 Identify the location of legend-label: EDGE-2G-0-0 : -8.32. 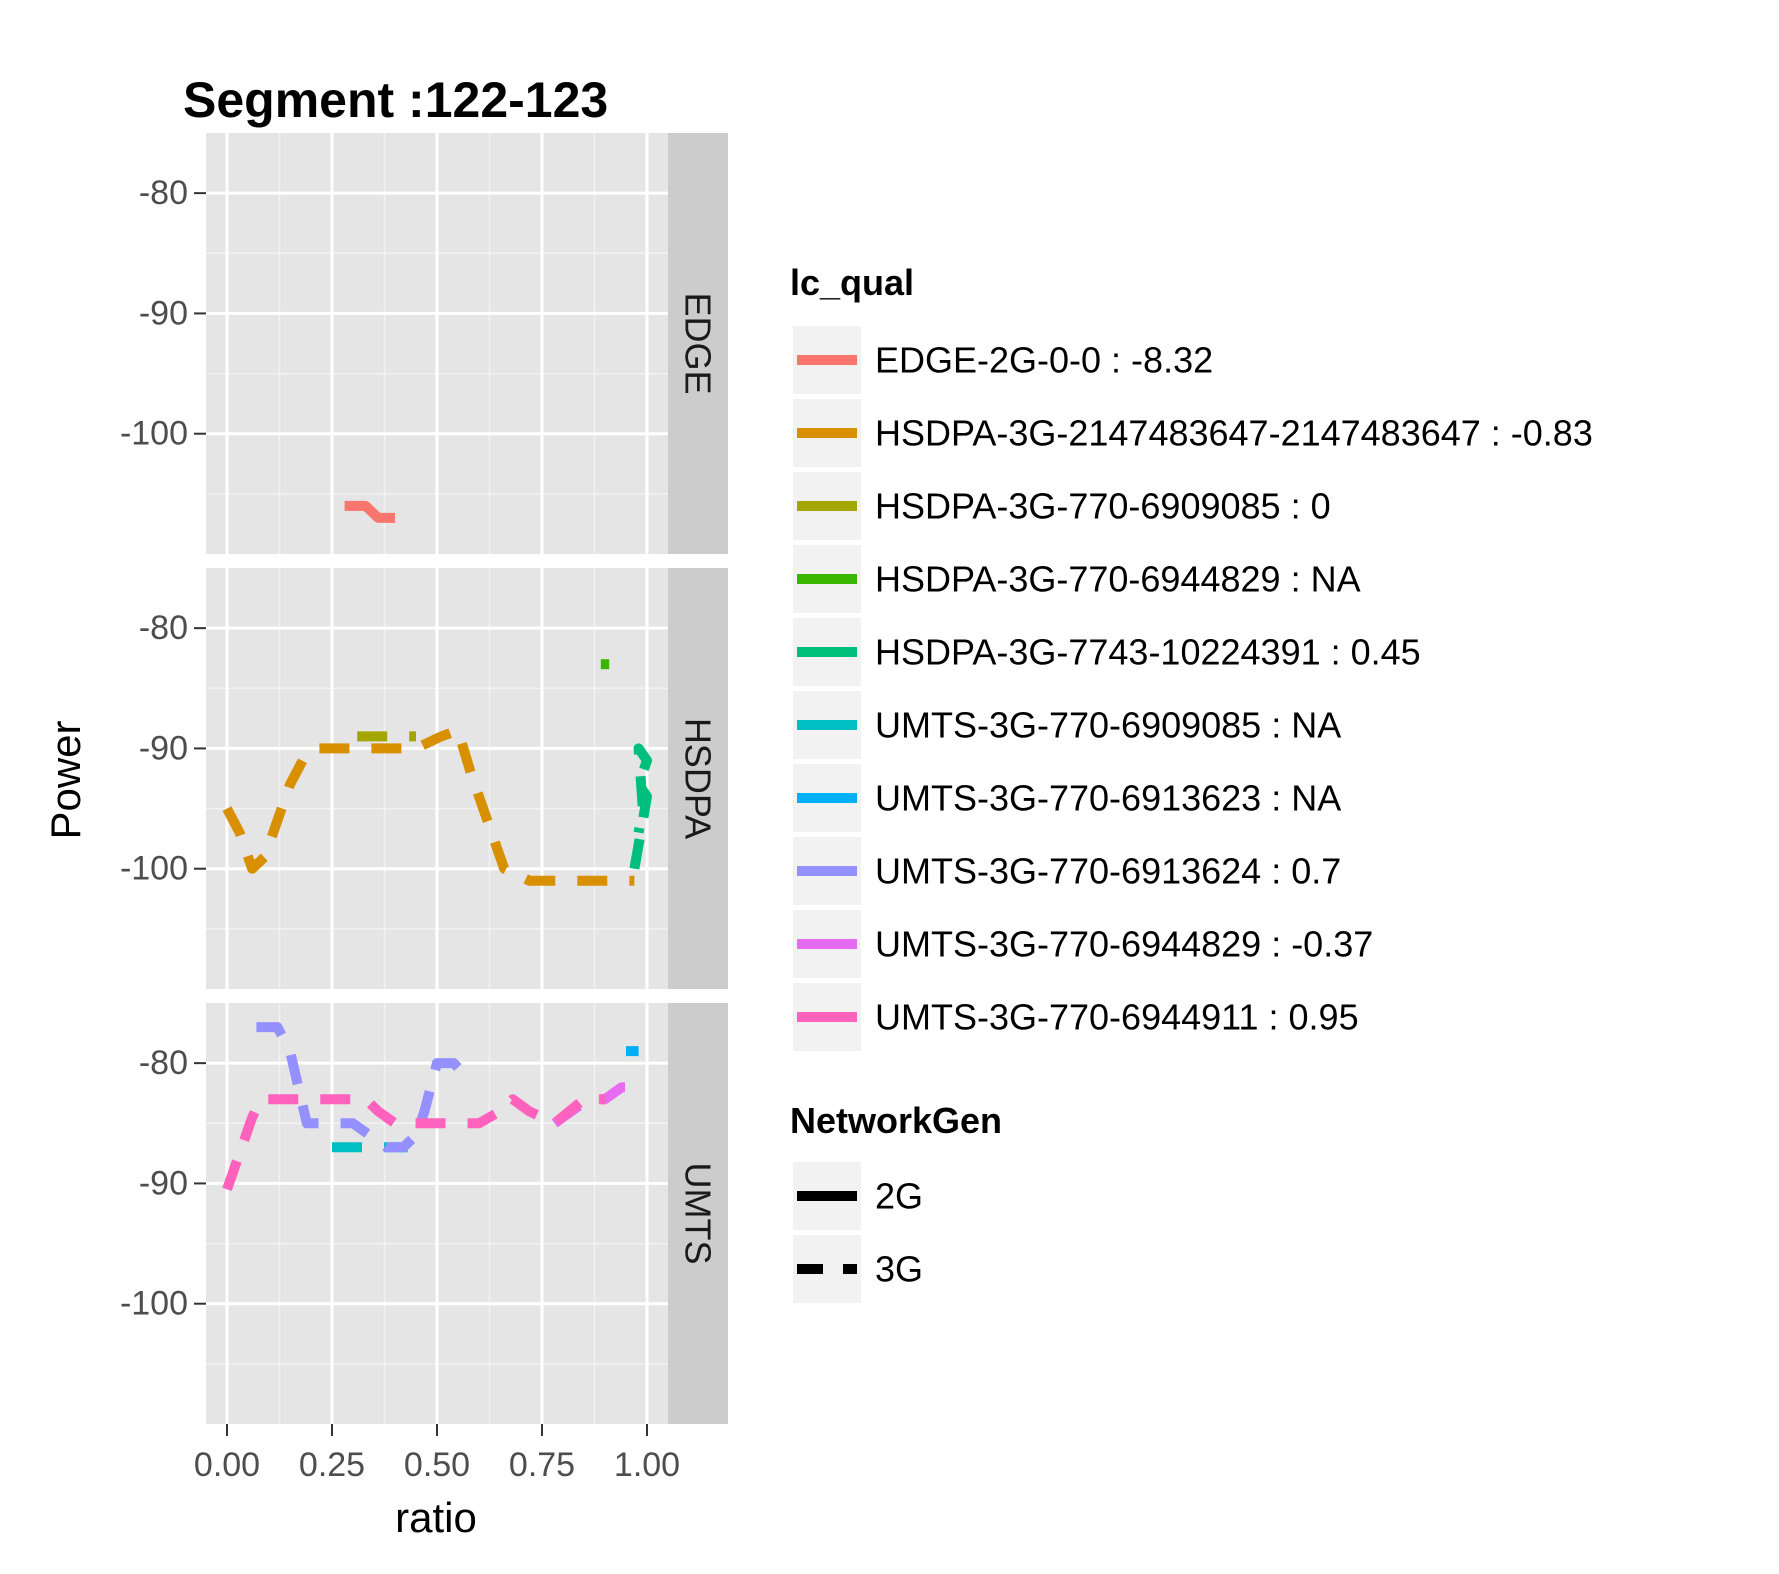
(1044, 360).